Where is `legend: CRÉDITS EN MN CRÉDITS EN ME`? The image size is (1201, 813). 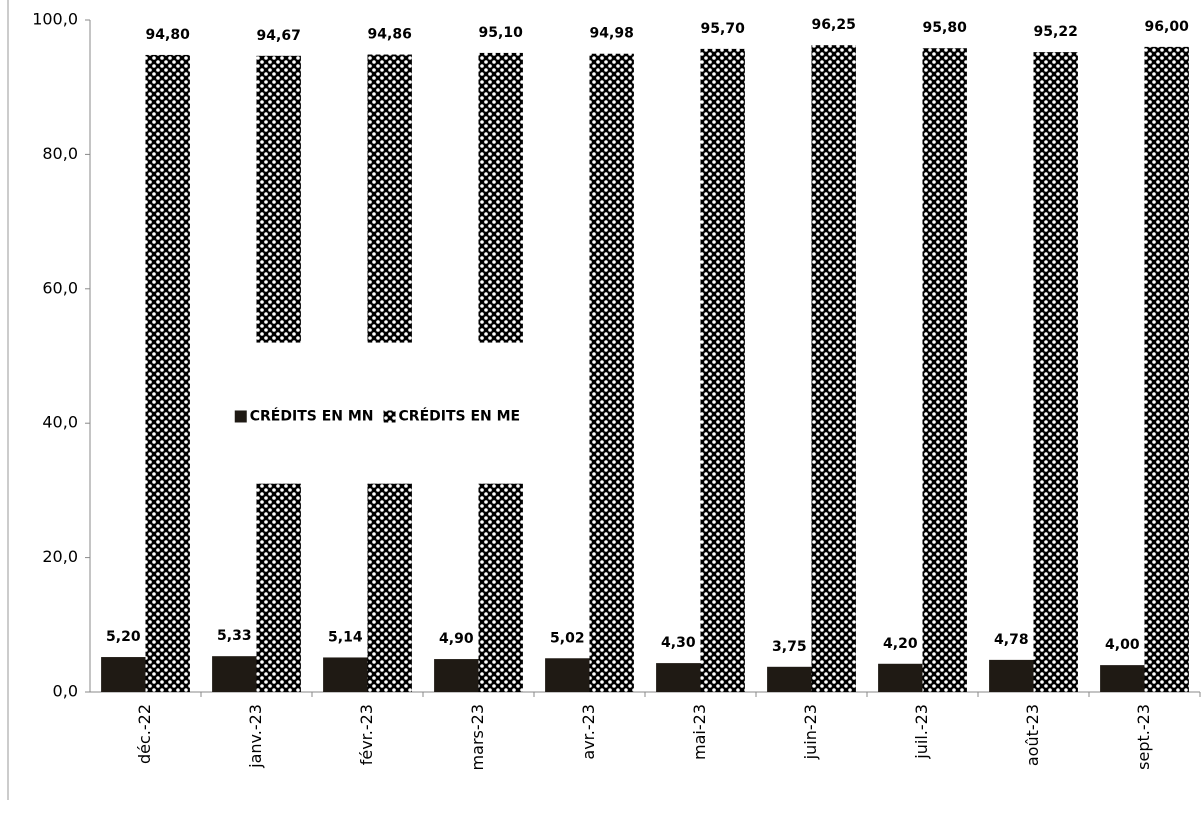
legend: CRÉDITS EN MN CRÉDITS EN ME is located at coordinates (388, 413).